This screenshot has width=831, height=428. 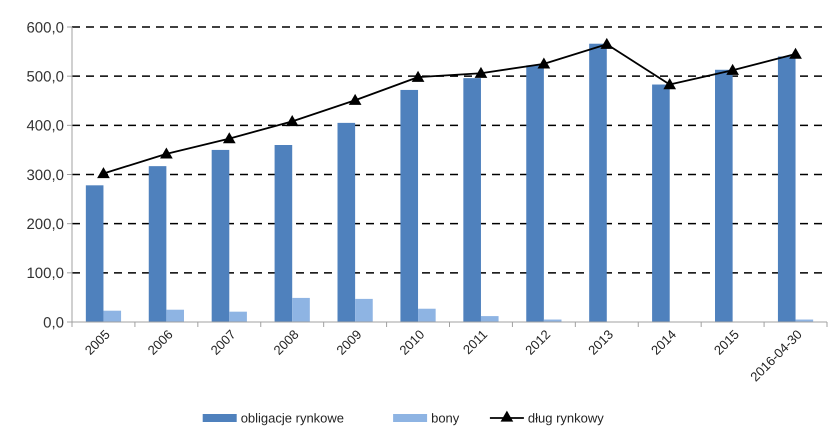 What do you see at coordinates (45, 27) in the screenshot?
I see `y-tick-label: 600,0` at bounding box center [45, 27].